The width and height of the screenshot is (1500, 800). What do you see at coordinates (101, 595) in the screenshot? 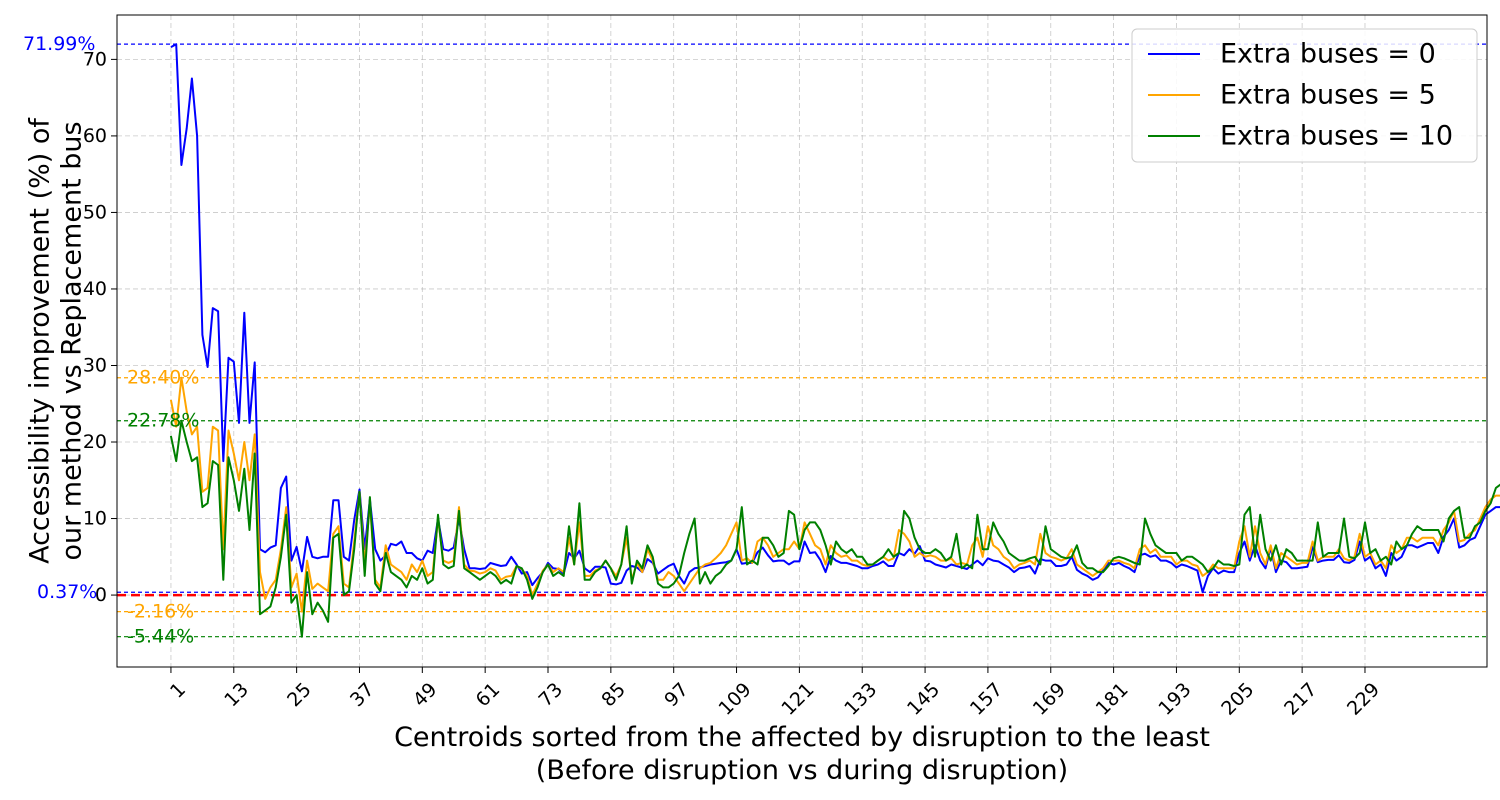
I see `y-tick-label: 0` at bounding box center [101, 595].